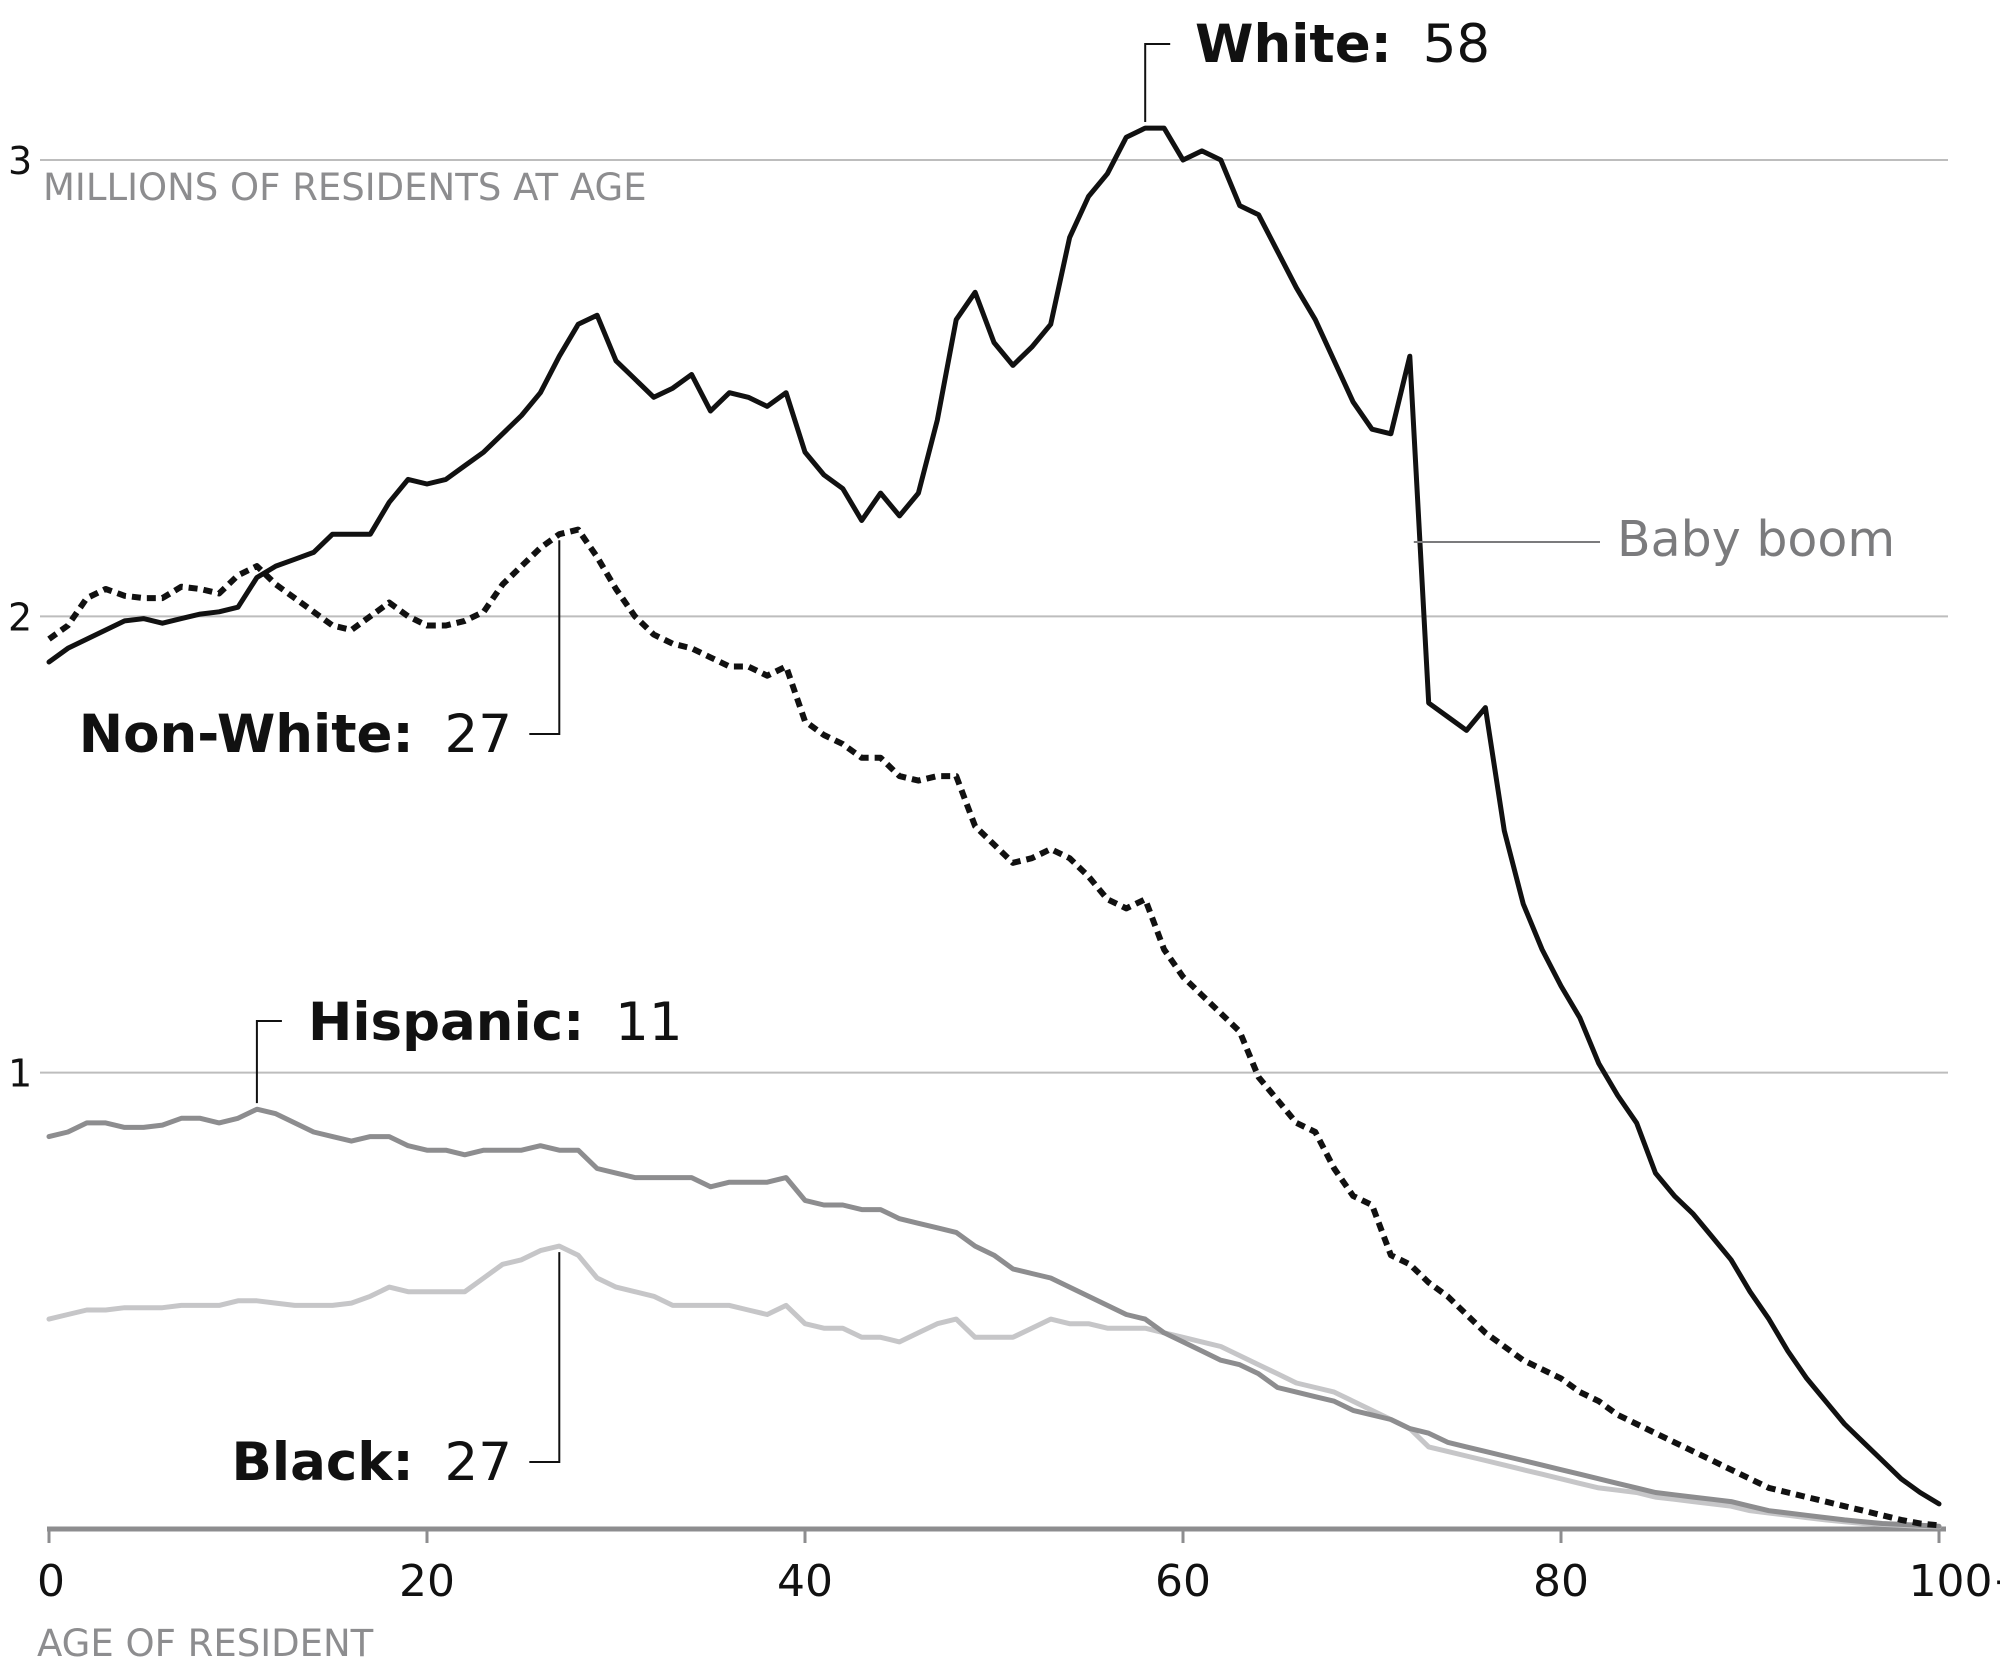 This screenshot has width=2000, height=1663. What do you see at coordinates (1954, 1581) in the screenshot?
I see `x-tick-label-100: 100+` at bounding box center [1954, 1581].